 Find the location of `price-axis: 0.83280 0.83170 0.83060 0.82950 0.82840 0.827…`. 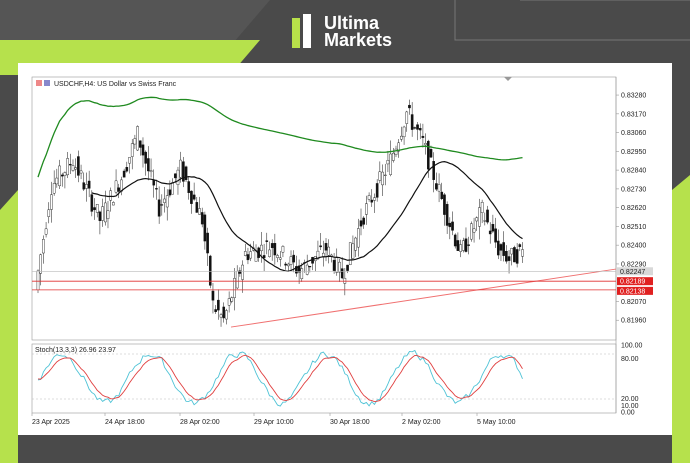

price-axis: 0.83280 0.83170 0.83060 0.82950 0.82840 0.827… is located at coordinates (631, 209).